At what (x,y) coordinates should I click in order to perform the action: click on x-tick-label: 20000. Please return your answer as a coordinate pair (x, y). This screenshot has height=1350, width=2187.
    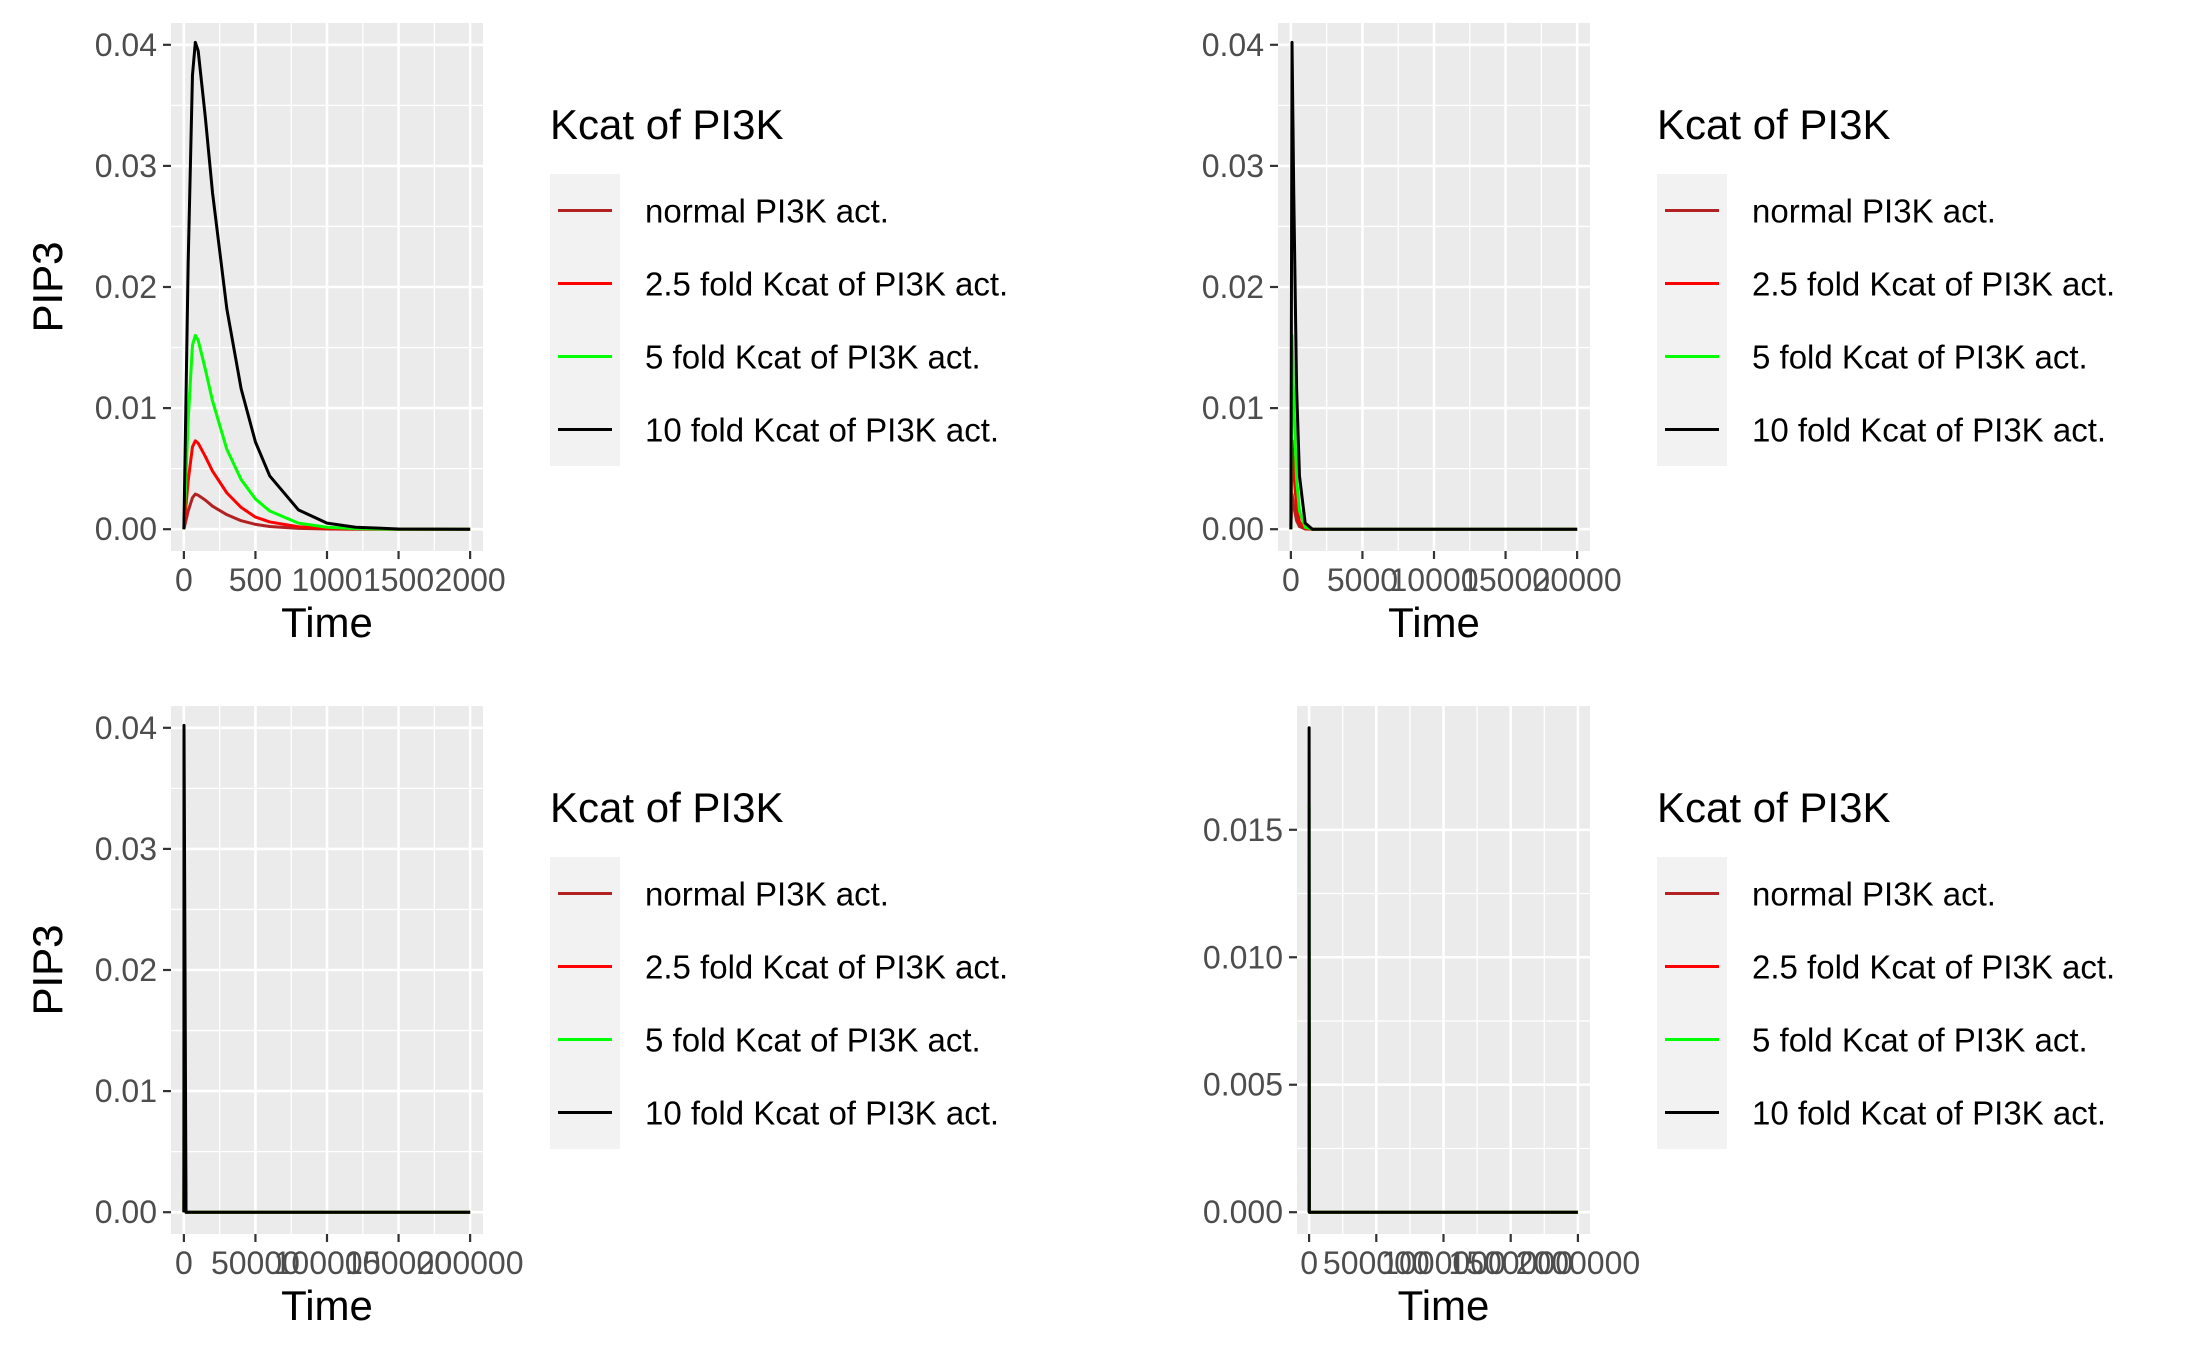
    Looking at the image, I should click on (1577, 580).